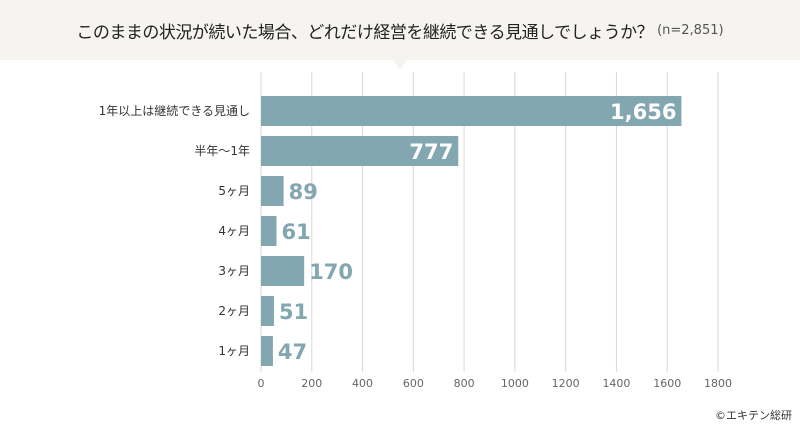 This screenshot has height=429, width=800. Describe the element at coordinates (234, 191) in the screenshot. I see `category-label: 5ヶ月` at that location.